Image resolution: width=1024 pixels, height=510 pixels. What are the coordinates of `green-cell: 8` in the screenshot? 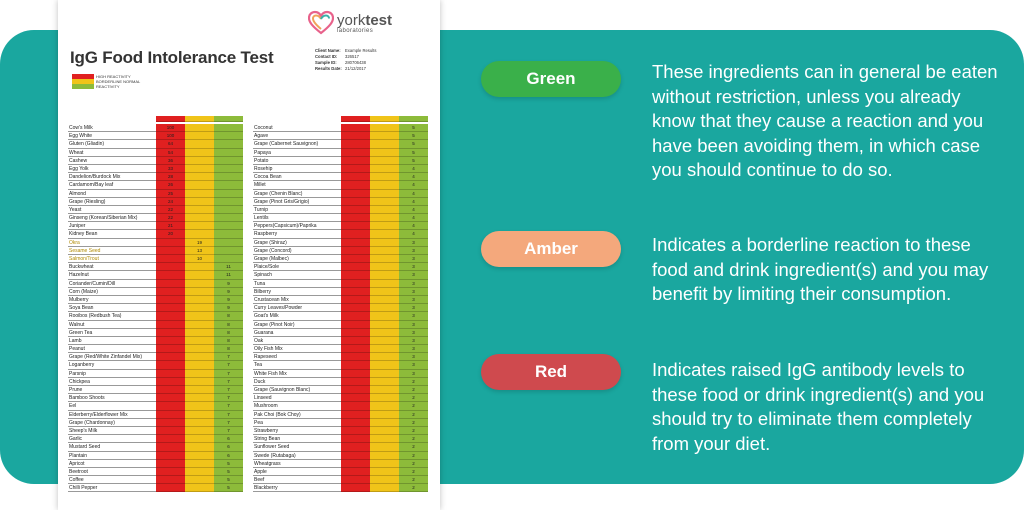 It's located at (228, 349).